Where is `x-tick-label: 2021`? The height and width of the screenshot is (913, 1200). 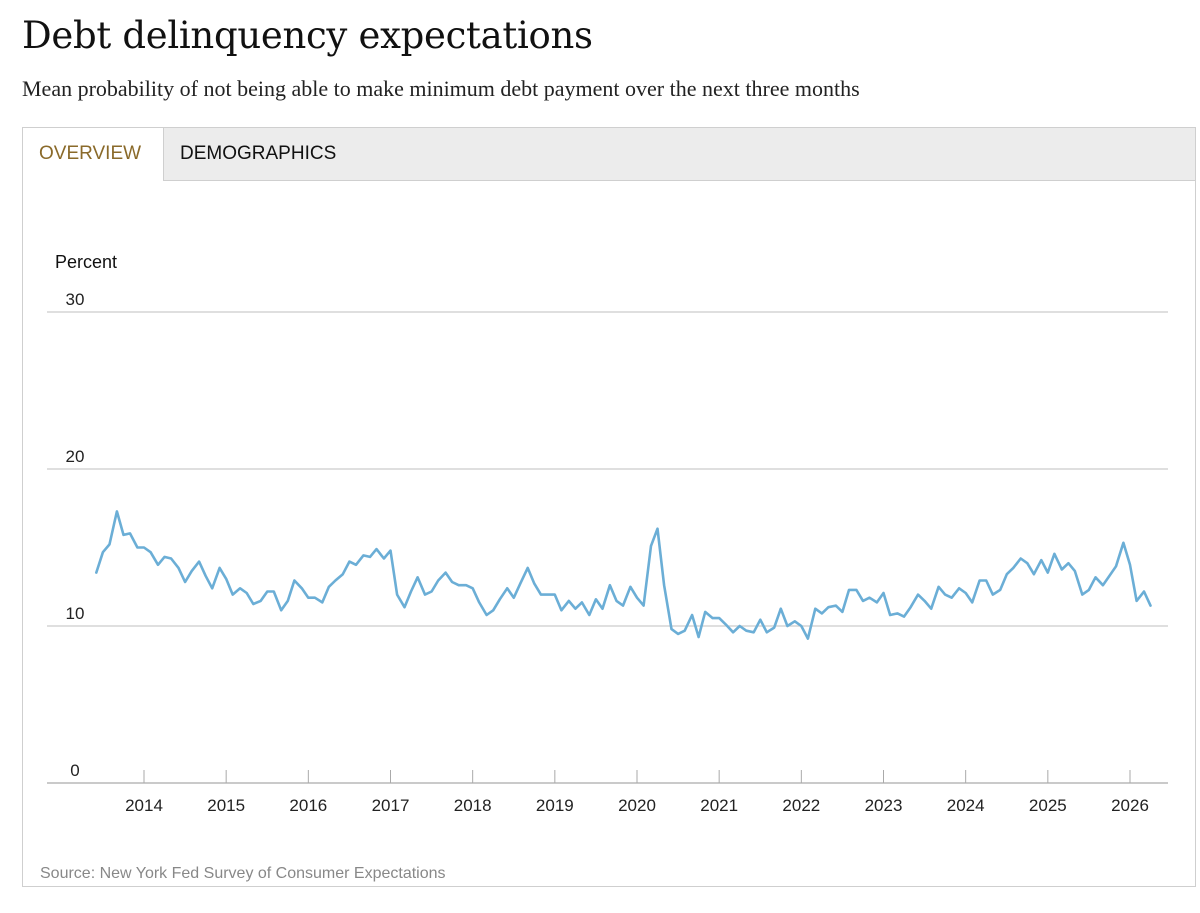
x-tick-label: 2021 is located at coordinates (719, 805).